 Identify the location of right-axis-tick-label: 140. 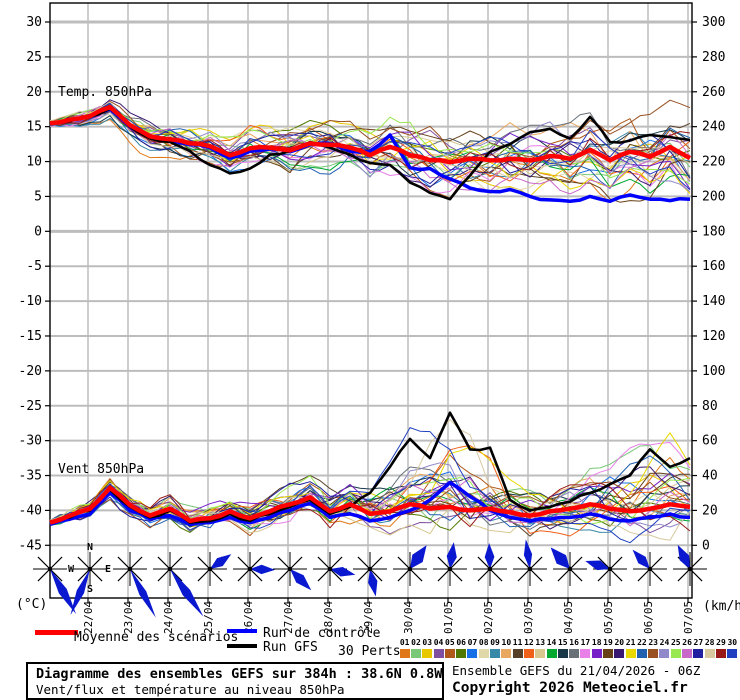
(713, 301).